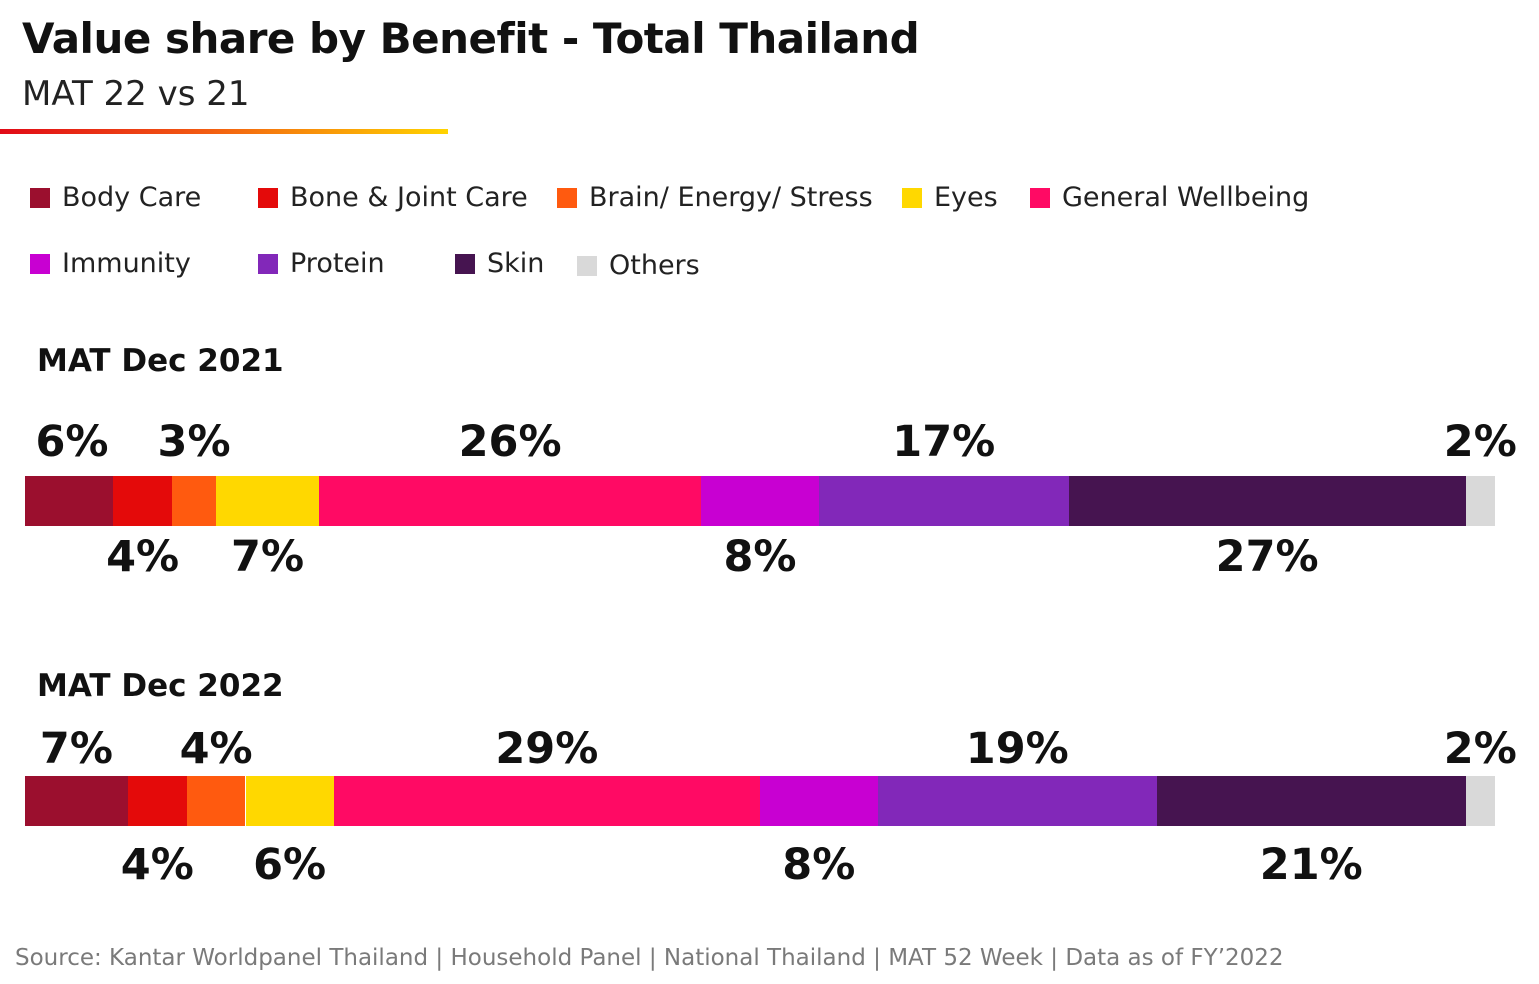  I want to click on legend-item-bone-joint-care: Bone & Joint Care, so click(393, 197).